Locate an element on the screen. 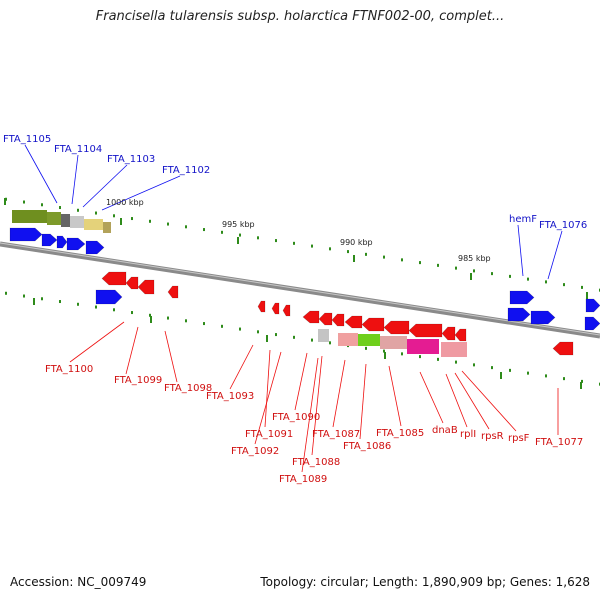 The width and height of the screenshot is (600, 600). feature-block-olive is located at coordinates (54, 218).